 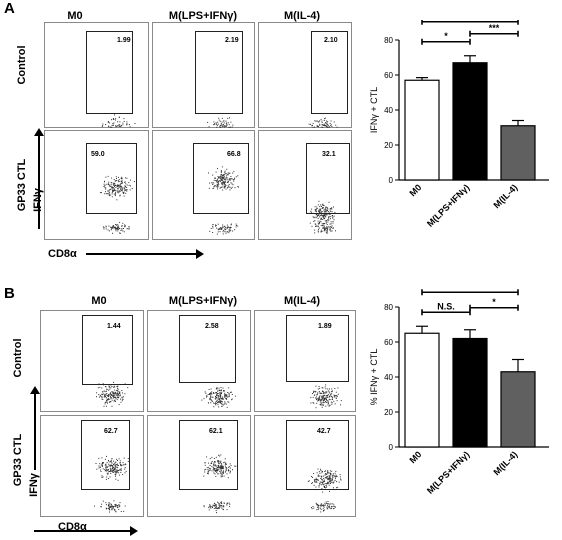 I want to click on gate-value: 1.44, so click(x=114, y=326).